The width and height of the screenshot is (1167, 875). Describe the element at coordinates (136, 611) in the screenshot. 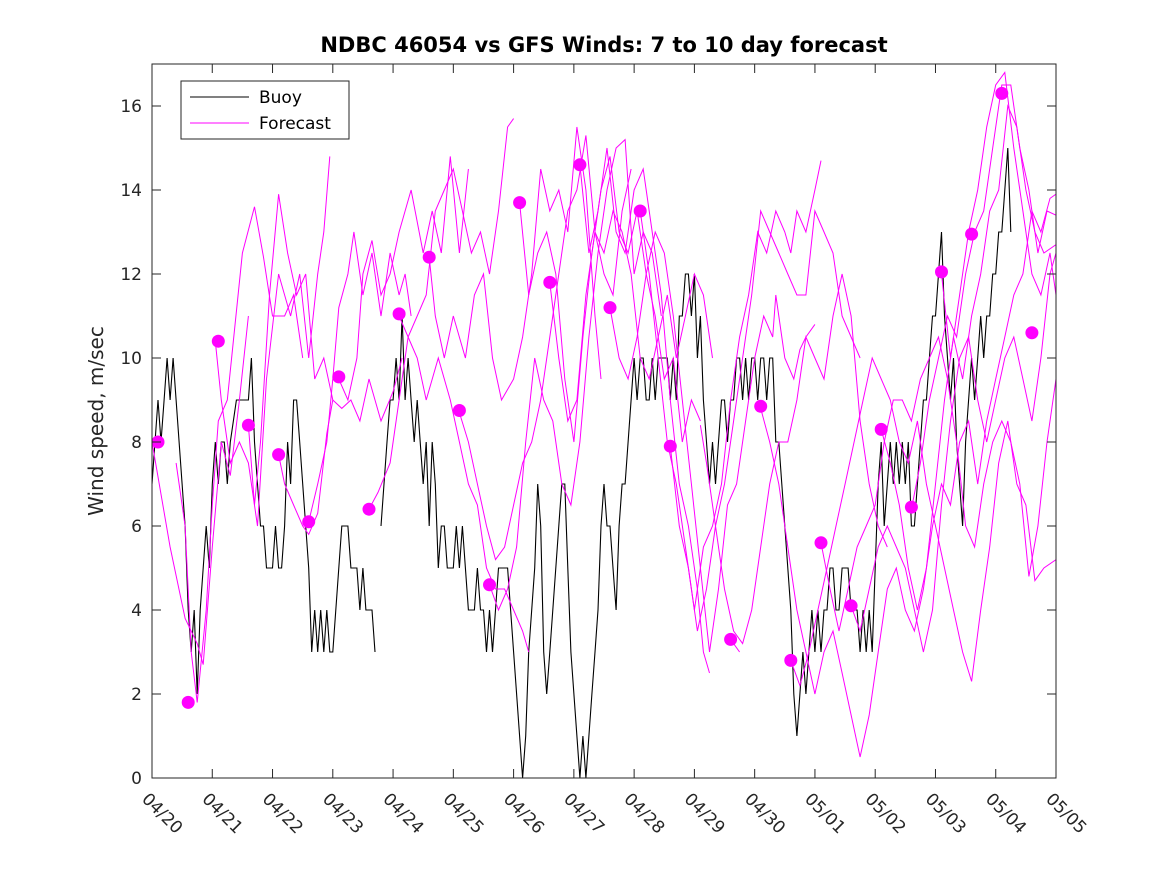

I see `y-tick-label: 4` at that location.